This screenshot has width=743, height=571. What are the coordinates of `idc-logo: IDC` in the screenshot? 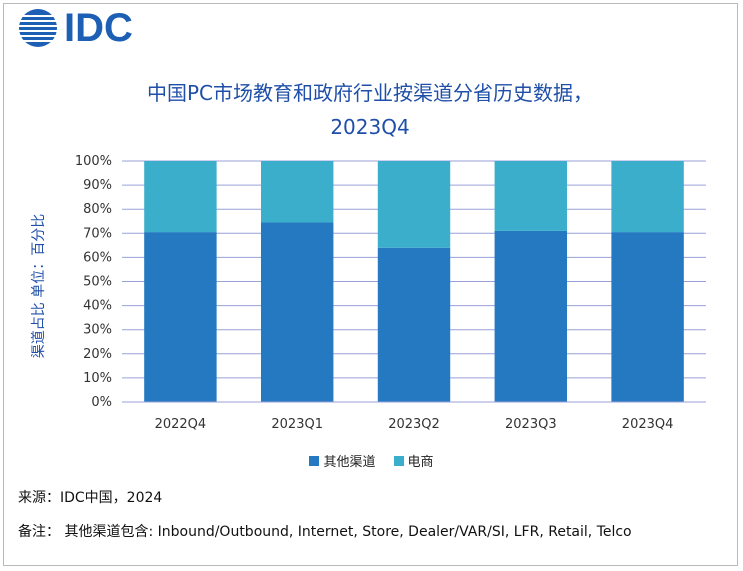 It's located at (75, 28).